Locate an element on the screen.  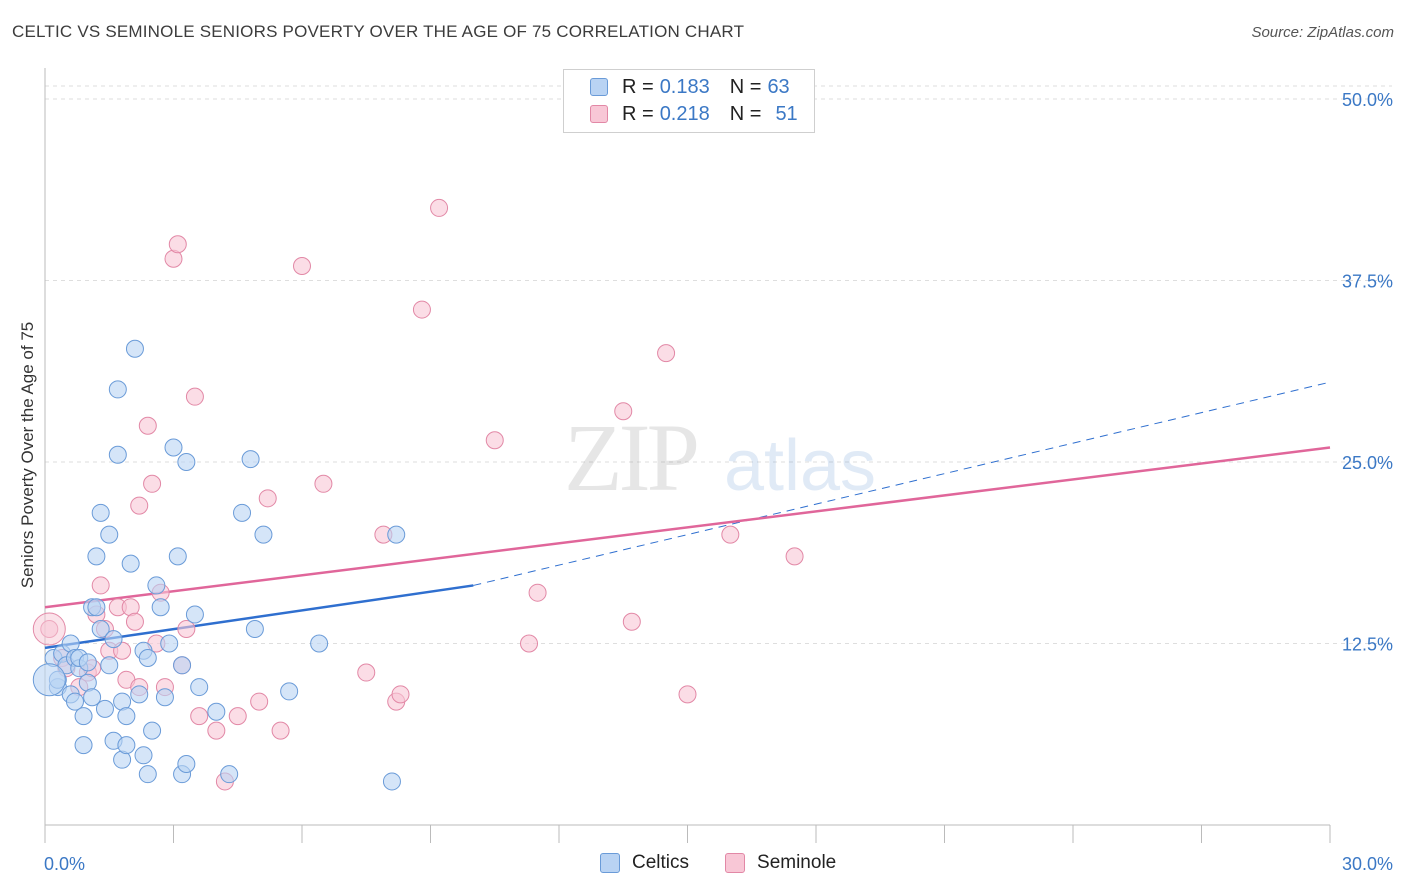
y-tick-label: 12.5% is located at coordinates (1367, 645).